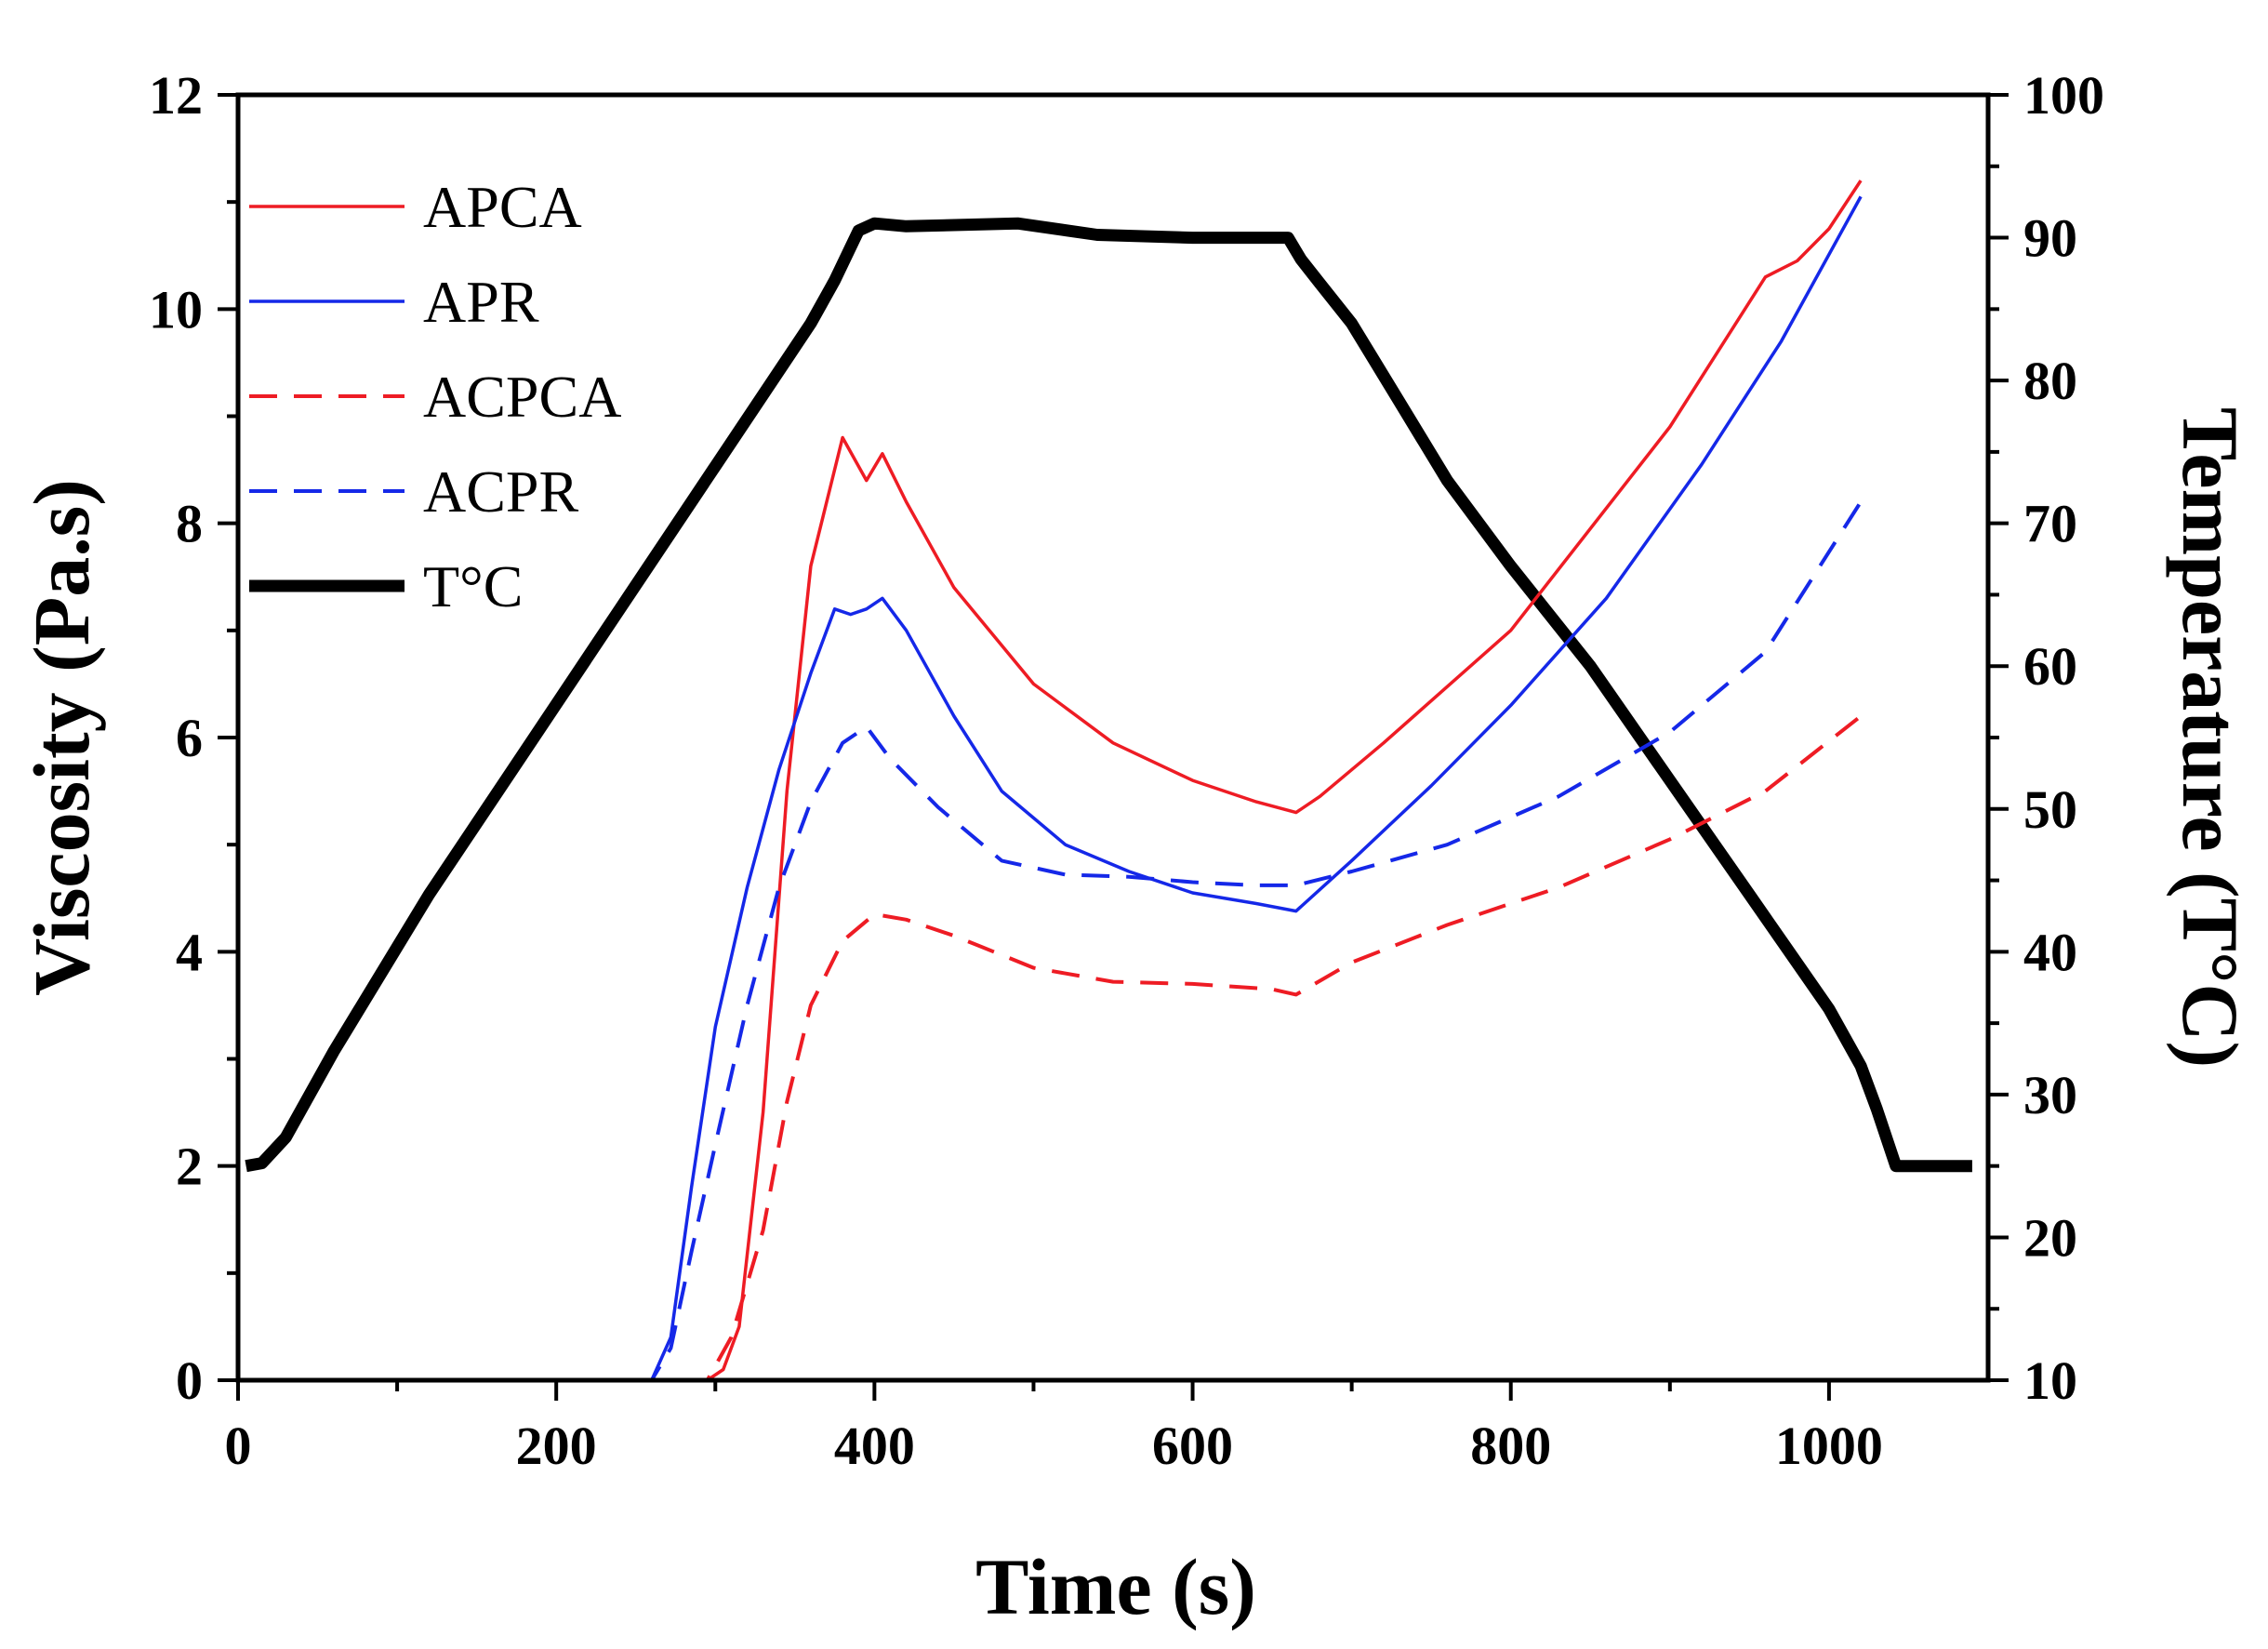 This screenshot has width=2268, height=1649. I want to click on x-tick-label: 400, so click(874, 1446).